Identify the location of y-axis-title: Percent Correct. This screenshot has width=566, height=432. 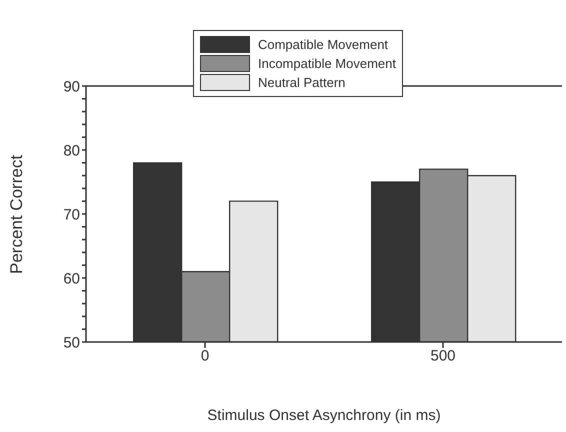
(16, 214).